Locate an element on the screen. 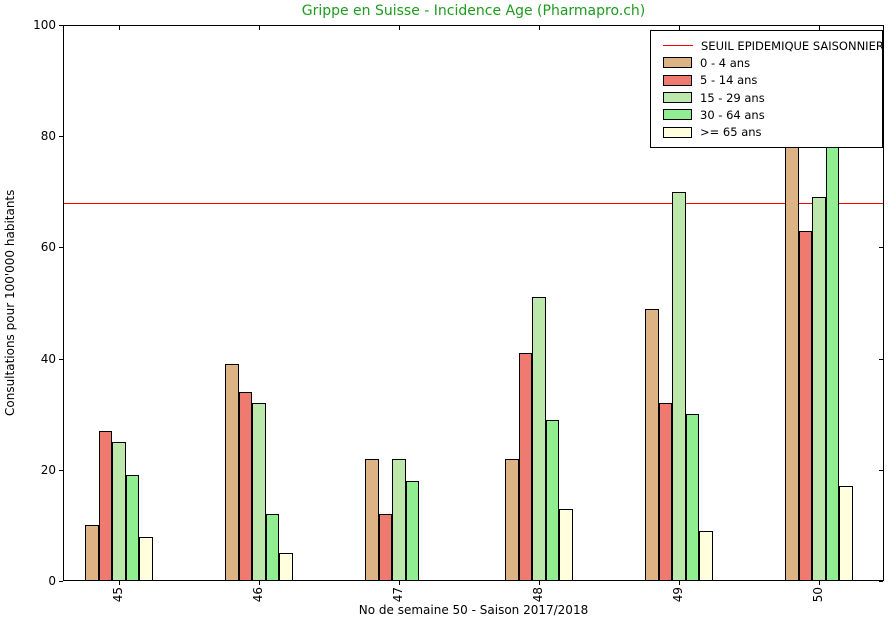 The height and width of the screenshot is (626, 896). legend-item: 15 - 29 ans is located at coordinates (766, 98).